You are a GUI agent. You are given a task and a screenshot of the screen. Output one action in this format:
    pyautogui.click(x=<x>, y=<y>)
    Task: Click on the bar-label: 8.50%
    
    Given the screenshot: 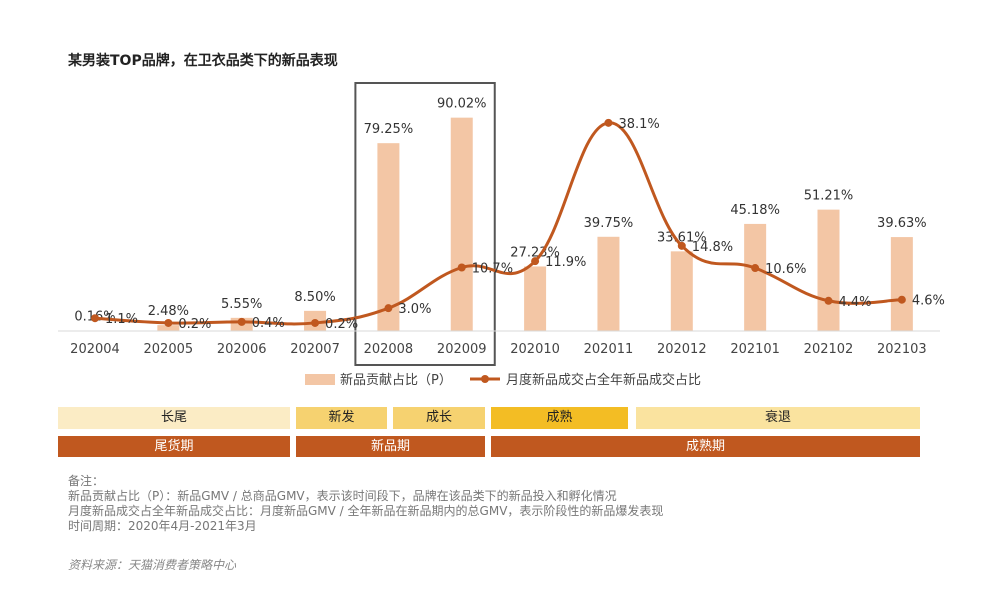 What is the action you would take?
    pyautogui.click(x=314, y=297)
    